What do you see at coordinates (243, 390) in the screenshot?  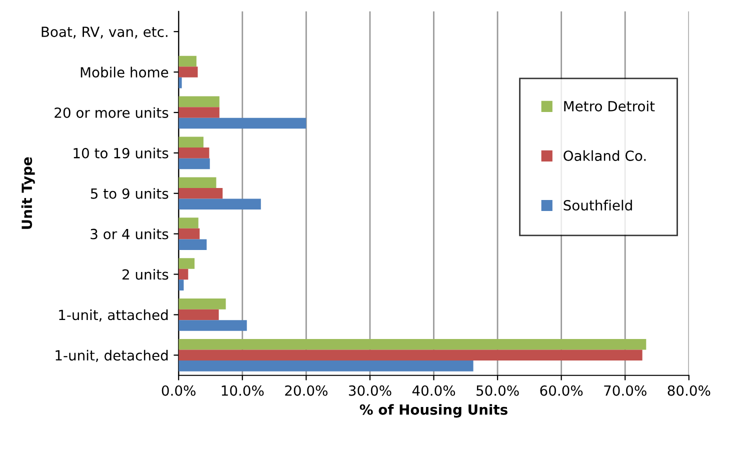 I see `x-tick-label: 10.0%` at bounding box center [243, 390].